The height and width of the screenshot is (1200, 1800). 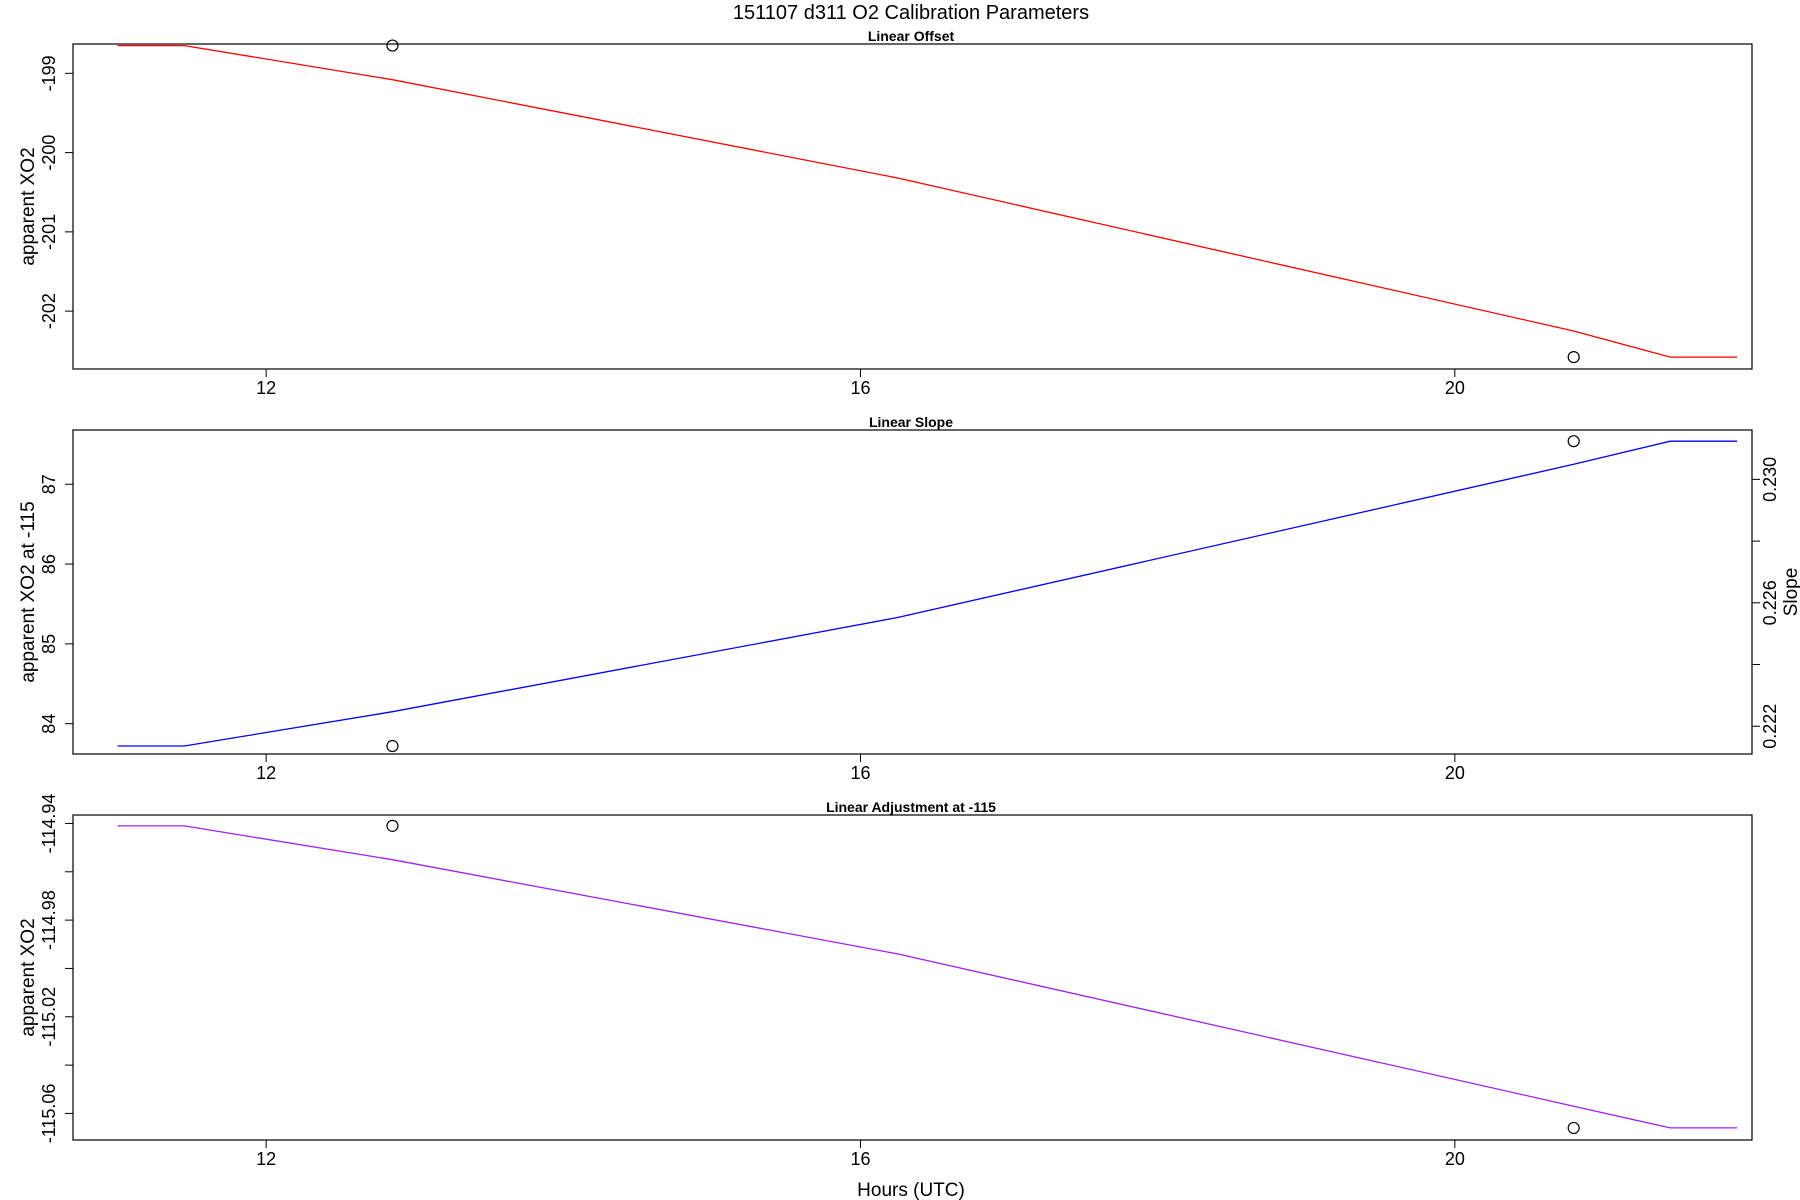 What do you see at coordinates (49, 311) in the screenshot?
I see `y-tick-label: -202` at bounding box center [49, 311].